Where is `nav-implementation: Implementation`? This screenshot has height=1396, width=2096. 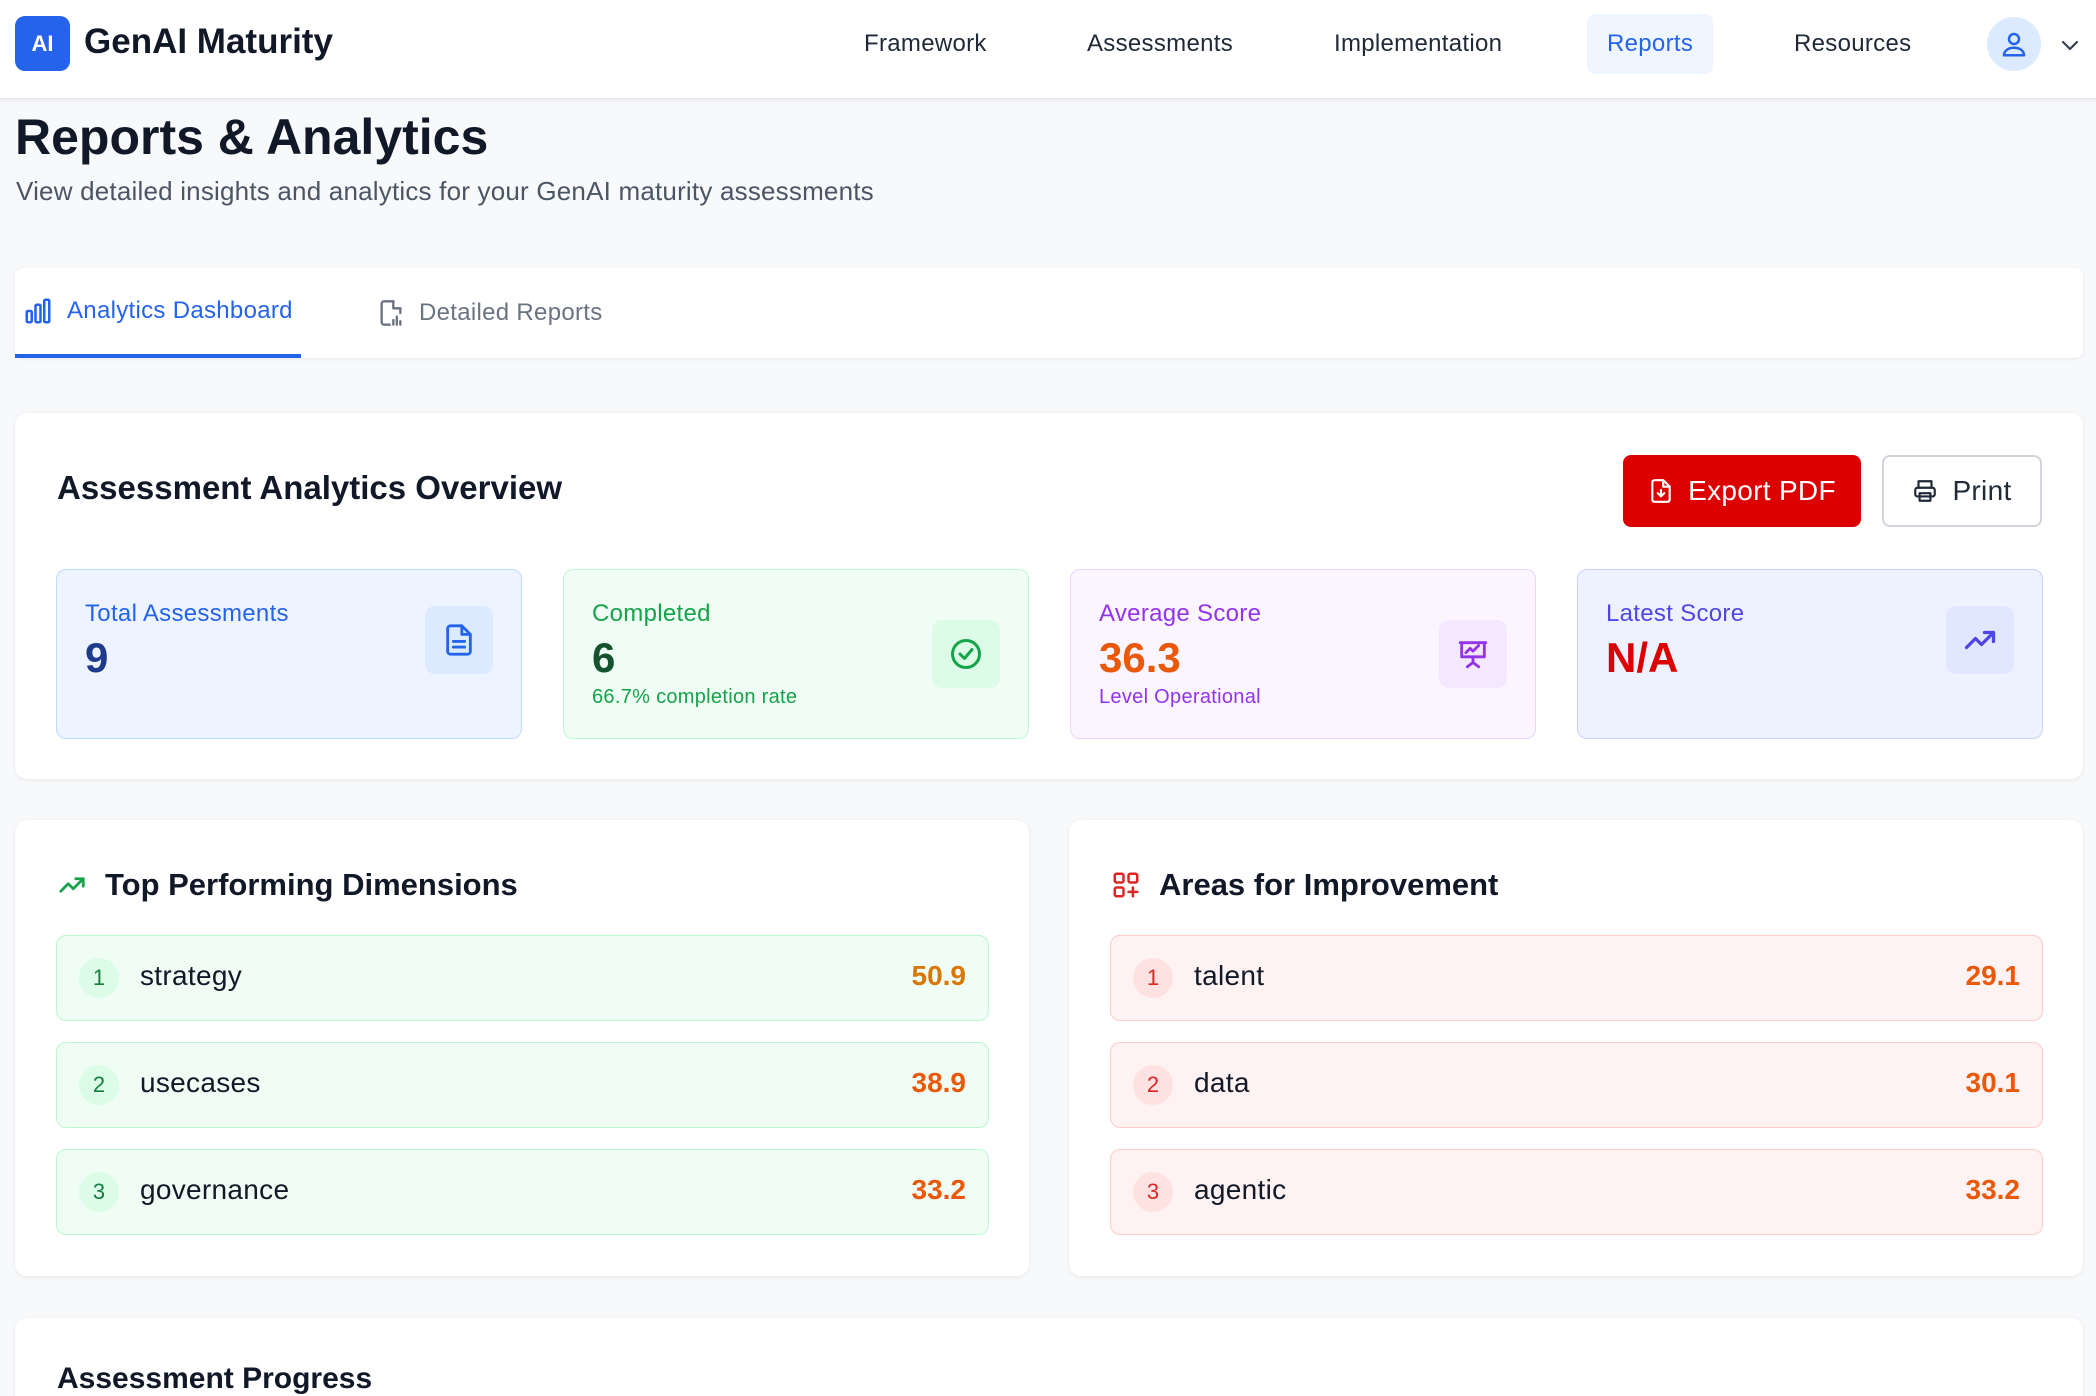 nav-implementation: Implementation is located at coordinates (1418, 43).